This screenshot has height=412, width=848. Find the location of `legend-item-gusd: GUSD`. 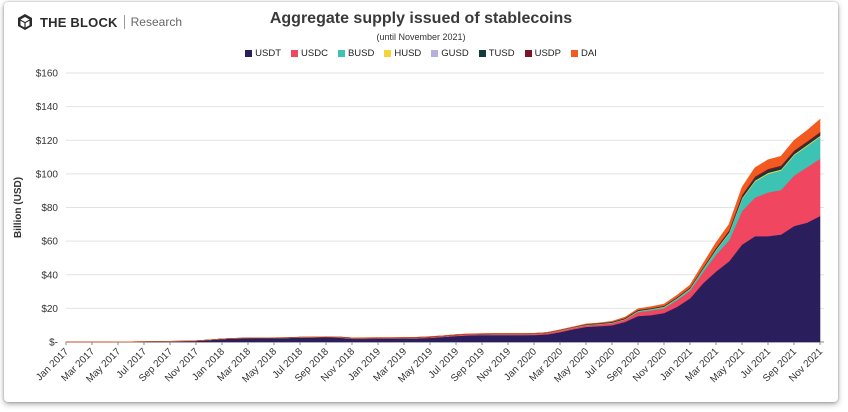

legend-item-gusd: GUSD is located at coordinates (450, 53).